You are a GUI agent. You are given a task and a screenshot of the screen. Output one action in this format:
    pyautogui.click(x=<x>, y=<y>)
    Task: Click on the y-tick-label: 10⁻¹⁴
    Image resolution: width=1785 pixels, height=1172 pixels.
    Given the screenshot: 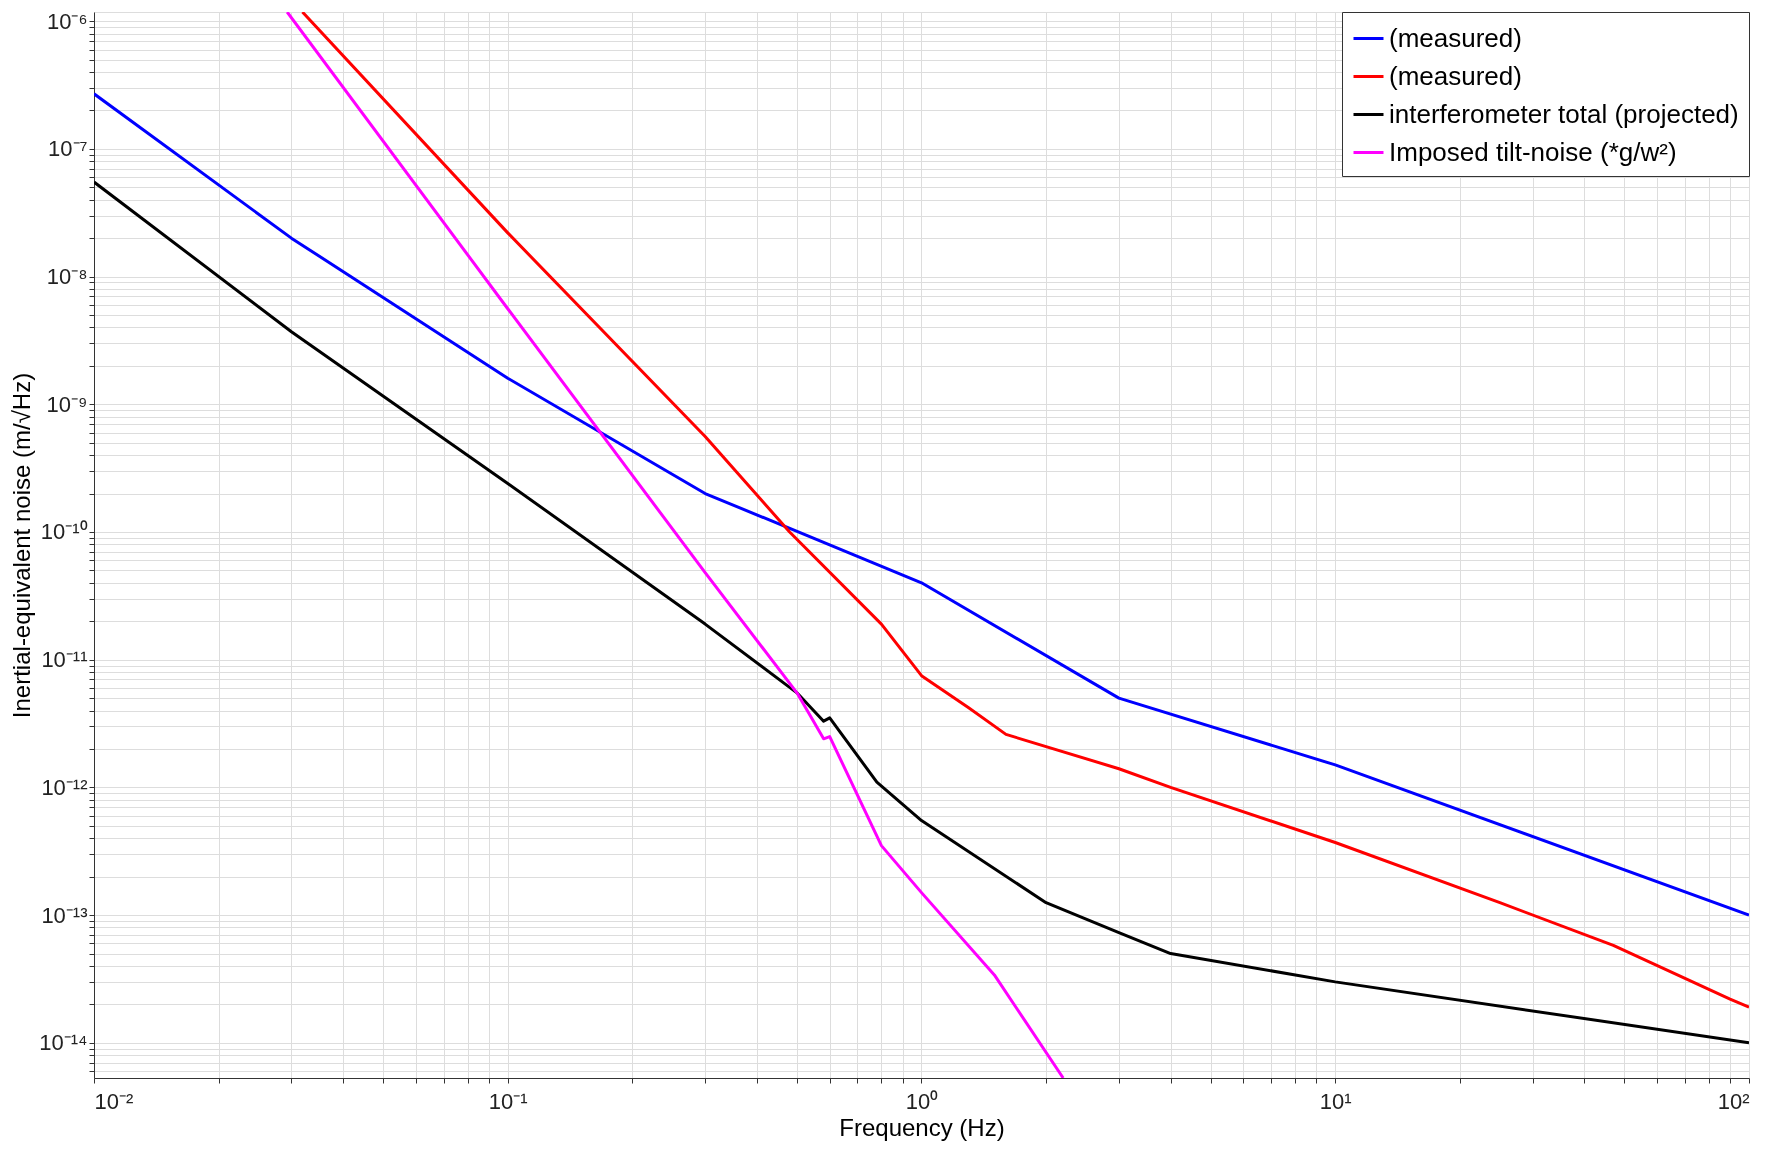 What is the action you would take?
    pyautogui.click(x=63, y=1043)
    